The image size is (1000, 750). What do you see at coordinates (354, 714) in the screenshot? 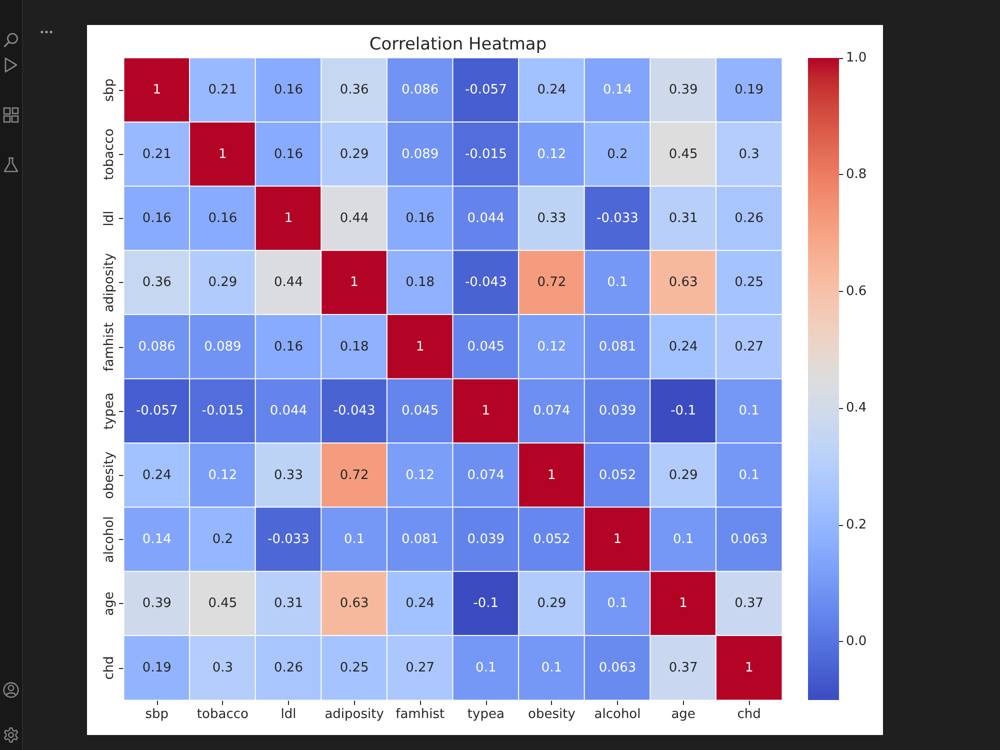
I see `x-tick-label: adiposity` at bounding box center [354, 714].